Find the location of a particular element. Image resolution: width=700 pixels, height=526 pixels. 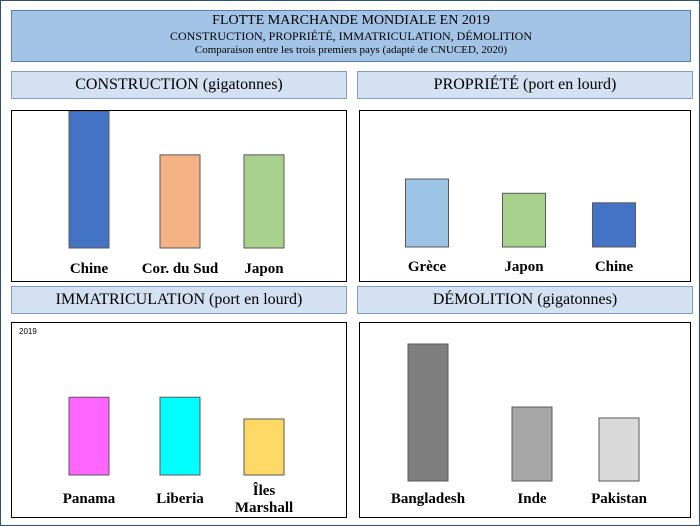

category-label-immatriculation-0: Panama is located at coordinates (89, 499).